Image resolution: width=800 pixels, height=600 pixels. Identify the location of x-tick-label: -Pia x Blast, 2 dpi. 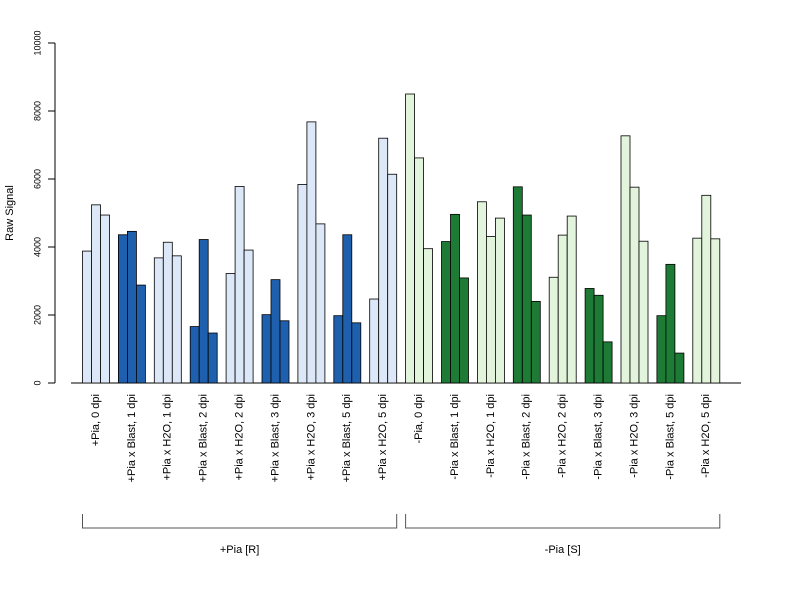
(527, 437).